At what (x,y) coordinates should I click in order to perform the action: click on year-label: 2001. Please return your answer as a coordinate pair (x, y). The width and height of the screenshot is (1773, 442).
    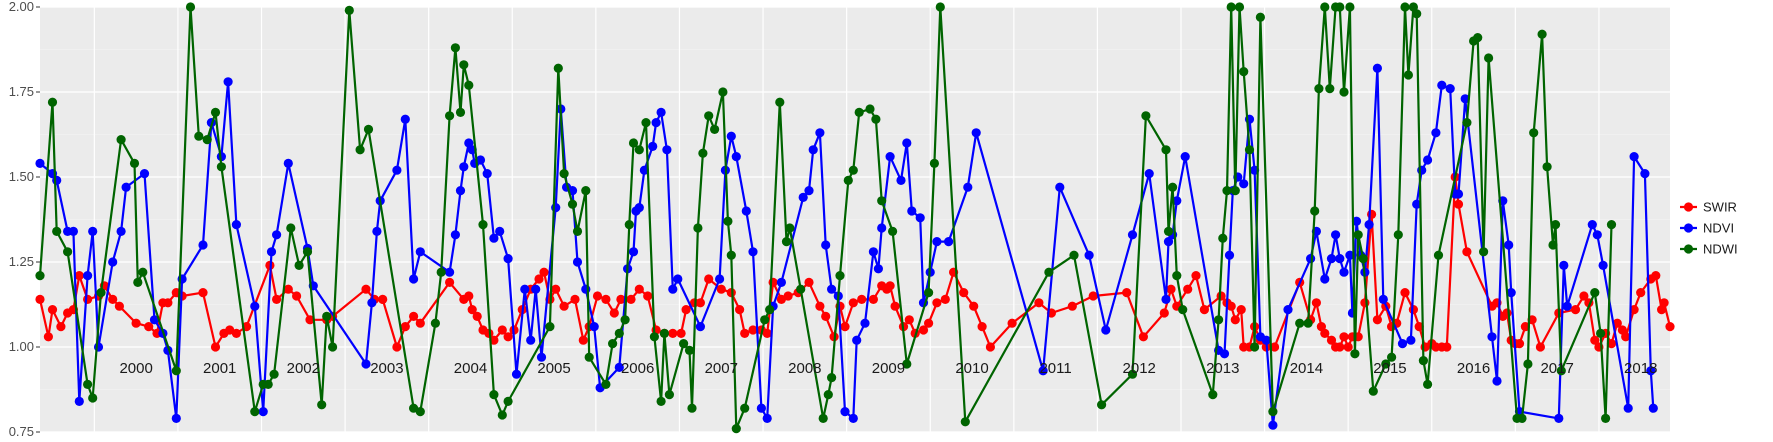
    Looking at the image, I should click on (219, 368).